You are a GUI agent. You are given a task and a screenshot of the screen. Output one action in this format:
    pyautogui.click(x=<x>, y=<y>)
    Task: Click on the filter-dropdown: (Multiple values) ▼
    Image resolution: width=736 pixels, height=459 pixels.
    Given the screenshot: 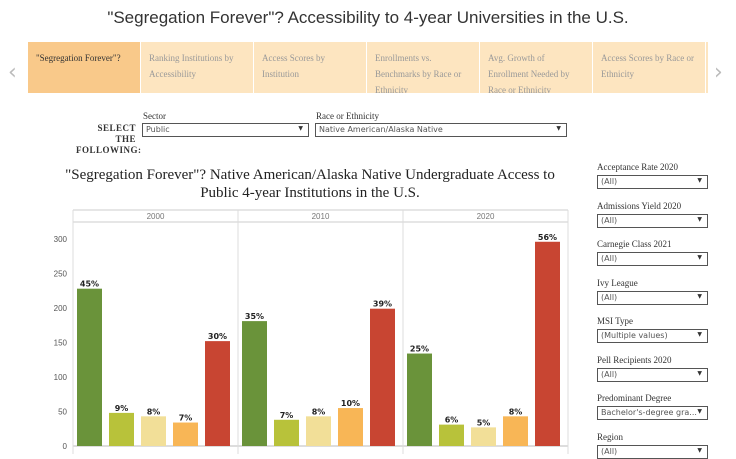 What is the action you would take?
    pyautogui.click(x=652, y=336)
    